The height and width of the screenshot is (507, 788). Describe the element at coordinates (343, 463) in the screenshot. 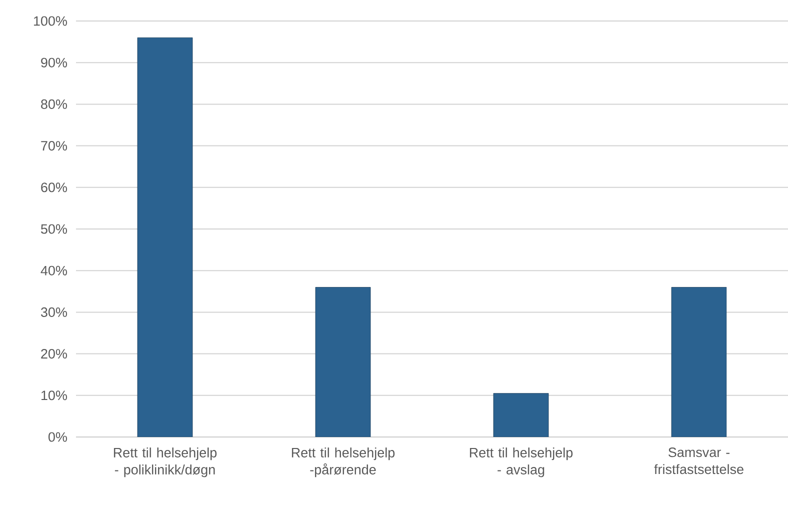

I see `x-tick-label: Rett til helsehjelp -pårørende` at that location.